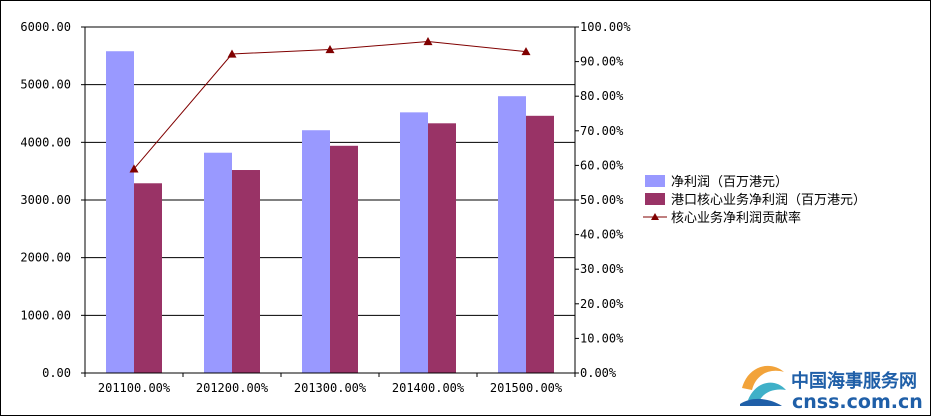 The height and width of the screenshot is (416, 931). Describe the element at coordinates (761, 402) in the screenshot. I see `logo-wave-blue` at that location.